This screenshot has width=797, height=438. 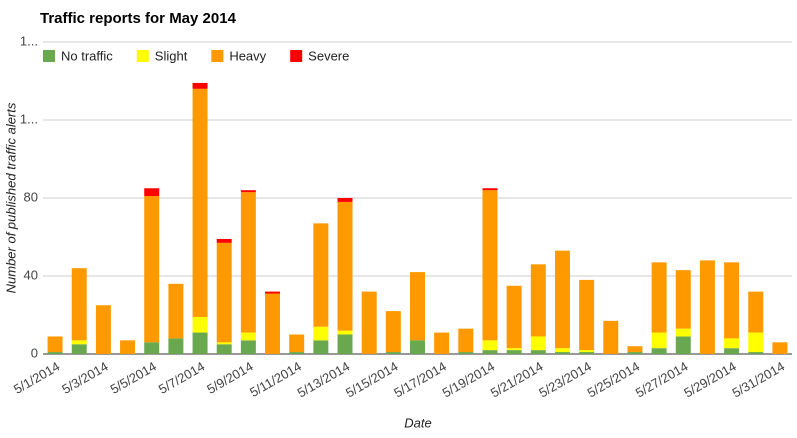 I want to click on x-tick-label: 5/1/2014, so click(x=36, y=378).